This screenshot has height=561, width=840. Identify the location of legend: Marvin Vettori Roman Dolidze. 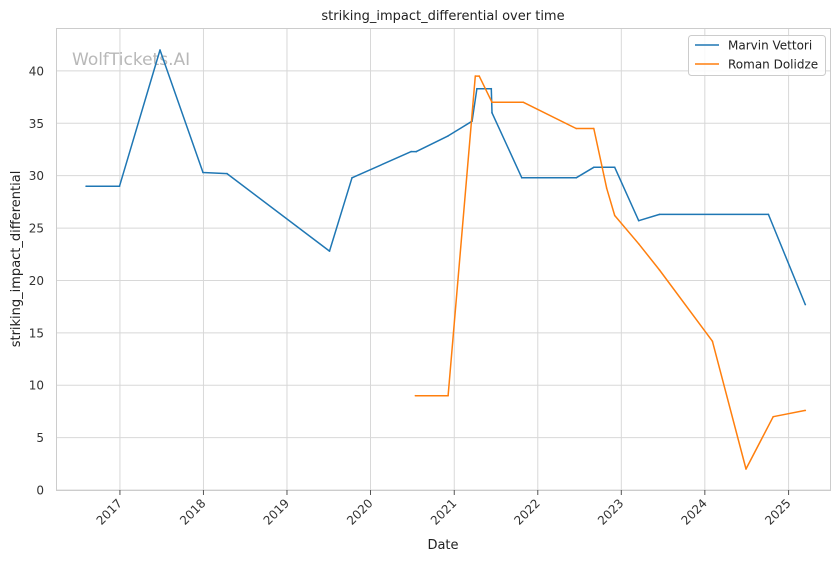
(757, 55).